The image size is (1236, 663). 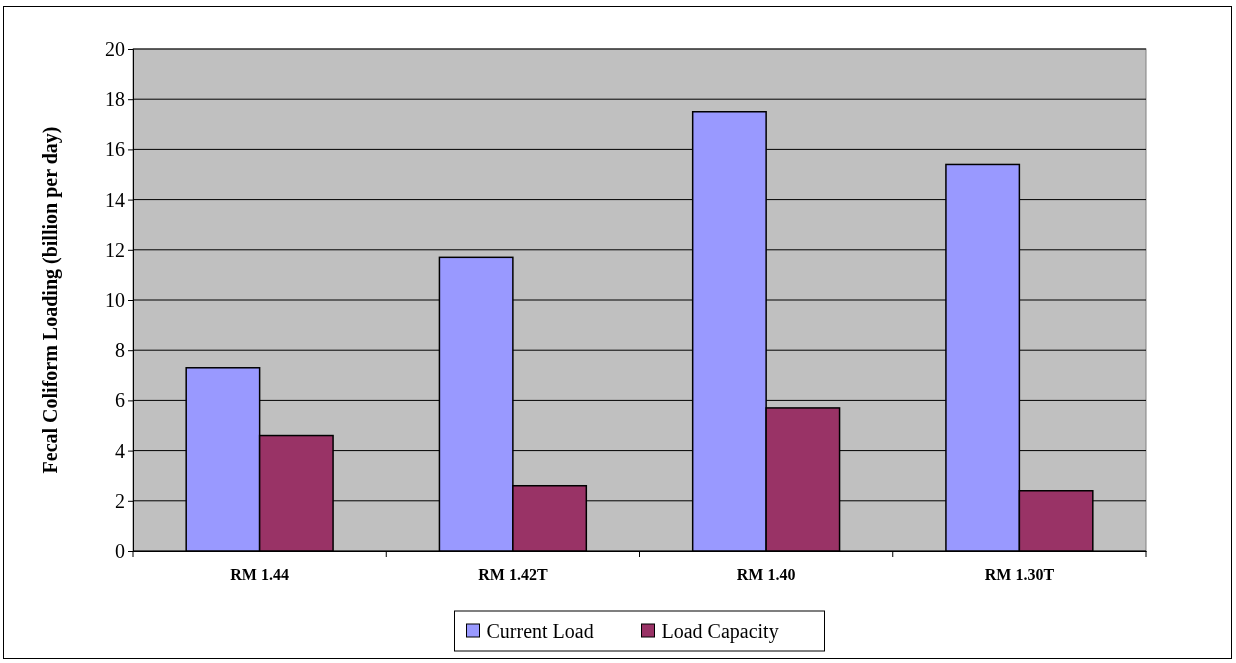 What do you see at coordinates (115, 48) in the screenshot?
I see `y-tick-label: 20` at bounding box center [115, 48].